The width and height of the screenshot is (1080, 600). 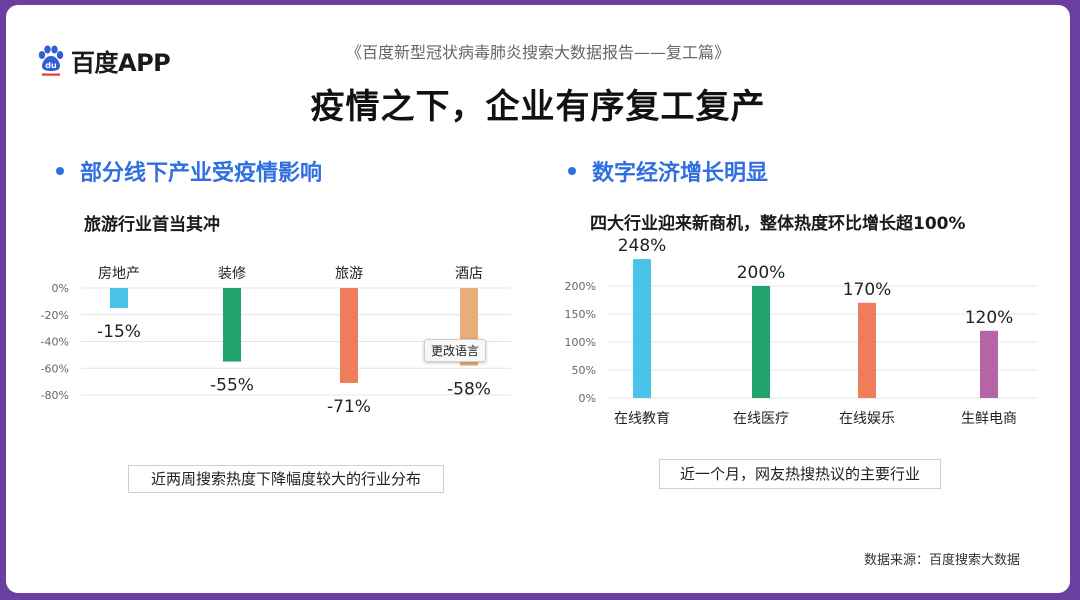 What do you see at coordinates (455, 350) in the screenshot?
I see `change-language-tooltip: 更改语言` at bounding box center [455, 350].